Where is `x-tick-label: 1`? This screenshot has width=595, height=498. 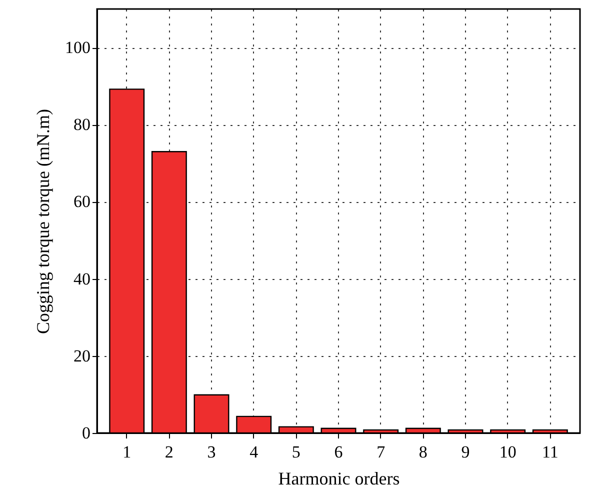
x-tick-label: 1 is located at coordinates (127, 452).